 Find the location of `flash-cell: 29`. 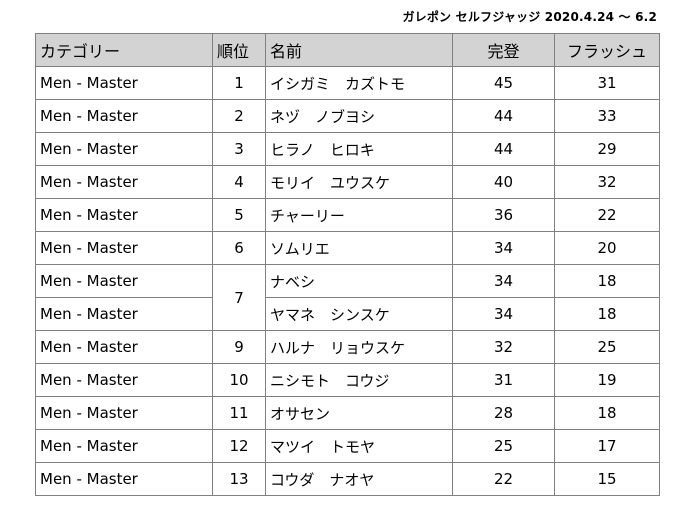

flash-cell: 29 is located at coordinates (607, 149).